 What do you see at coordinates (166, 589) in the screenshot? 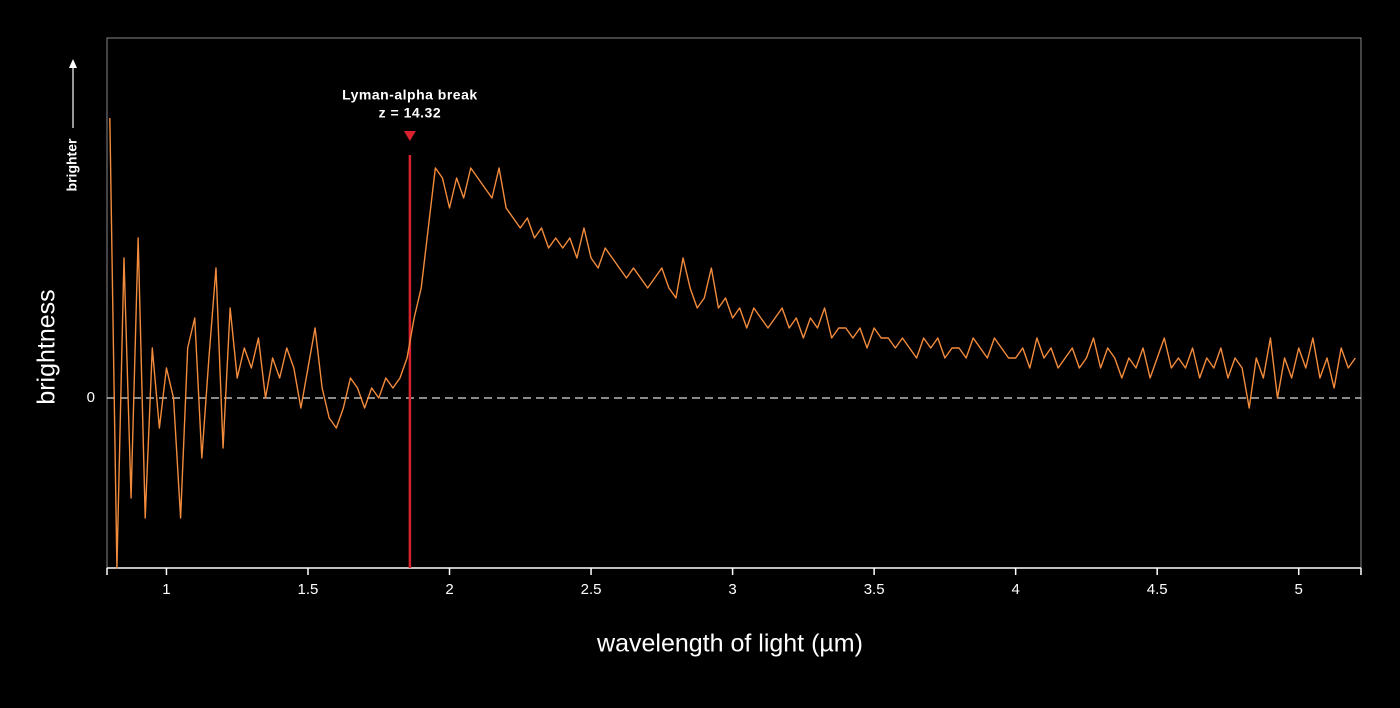
I see `x-tick-label: 1` at bounding box center [166, 589].